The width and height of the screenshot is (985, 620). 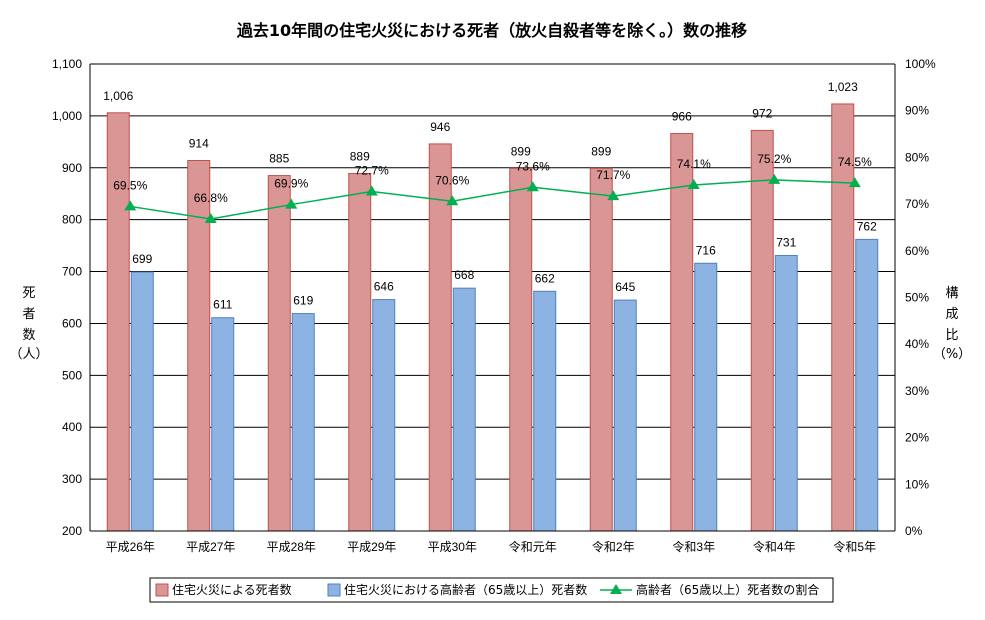 I want to click on data-label-total: 966, so click(x=682, y=117).